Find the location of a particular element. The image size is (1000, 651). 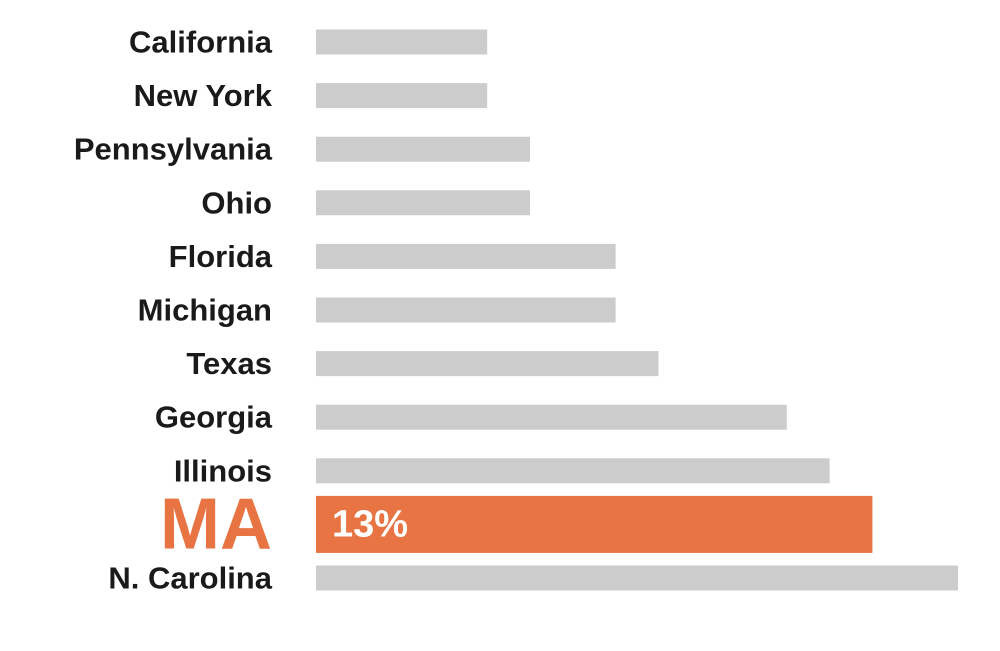

category-label-ma: MA is located at coordinates (216, 524).